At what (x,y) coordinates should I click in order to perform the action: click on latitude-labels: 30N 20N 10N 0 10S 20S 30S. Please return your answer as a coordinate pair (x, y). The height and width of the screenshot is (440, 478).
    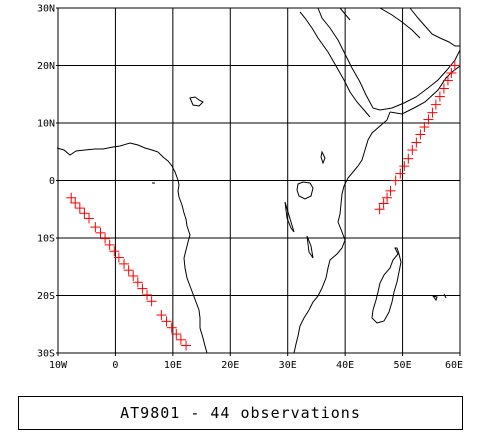
    Looking at the image, I should click on (47, 182).